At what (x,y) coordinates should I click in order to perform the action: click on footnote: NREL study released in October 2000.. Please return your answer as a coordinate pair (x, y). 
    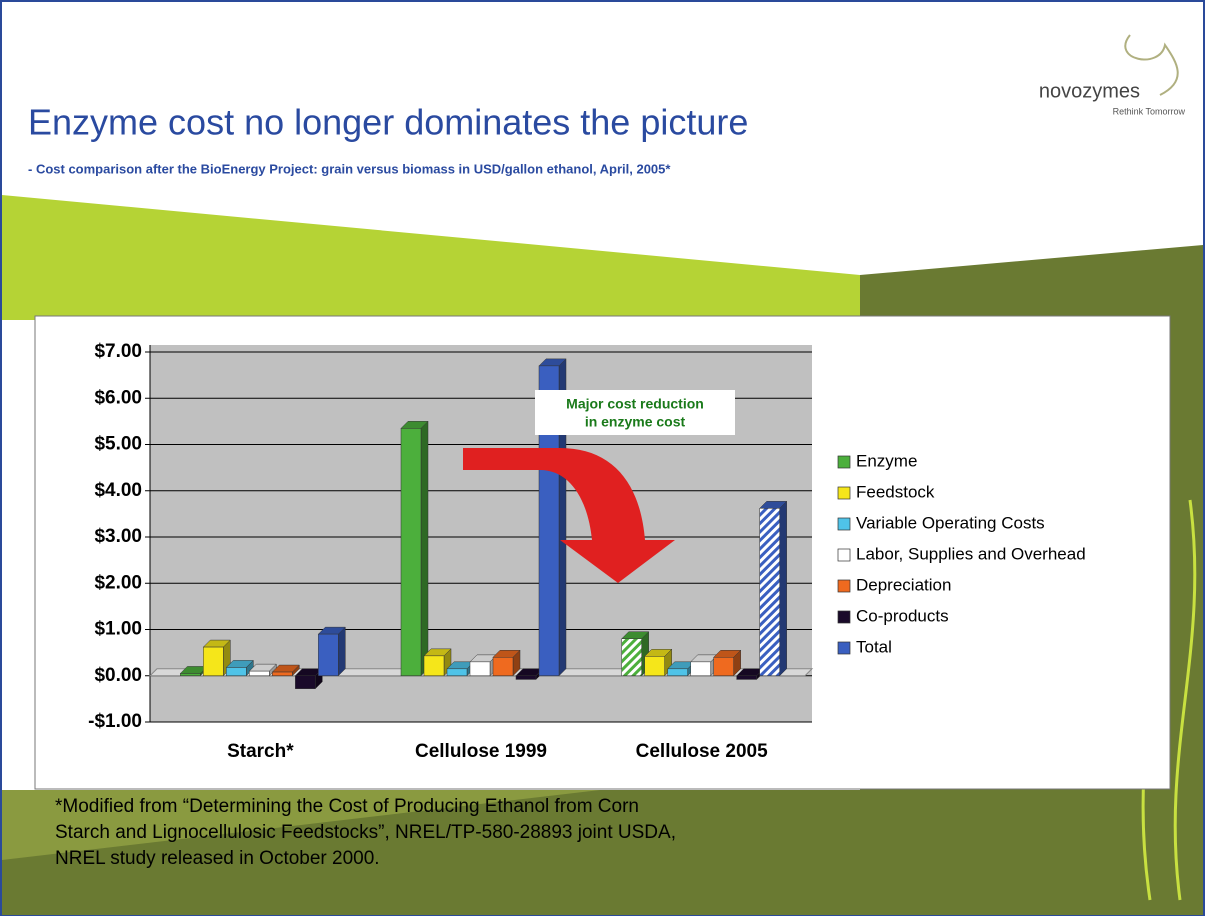
    Looking at the image, I should click on (217, 858).